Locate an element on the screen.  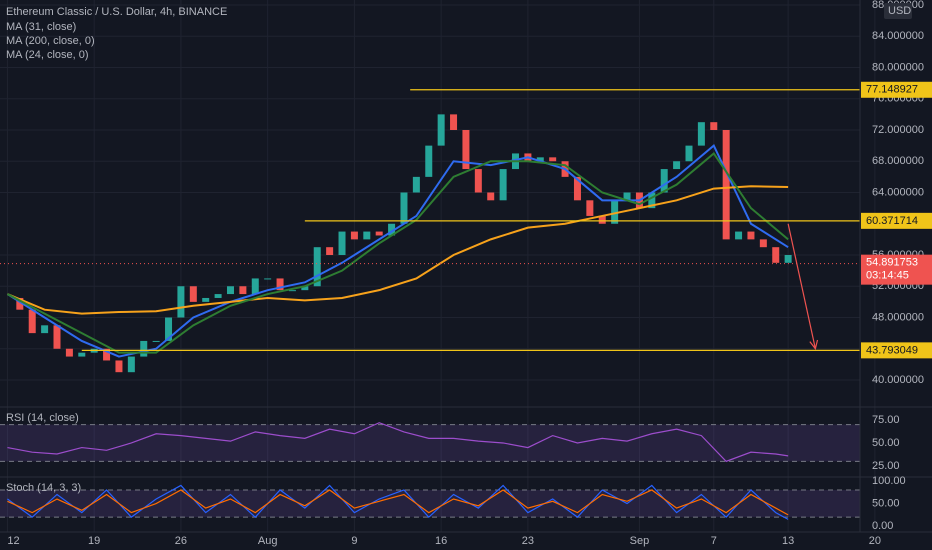
level-label: 43.793049 is located at coordinates (892, 350).